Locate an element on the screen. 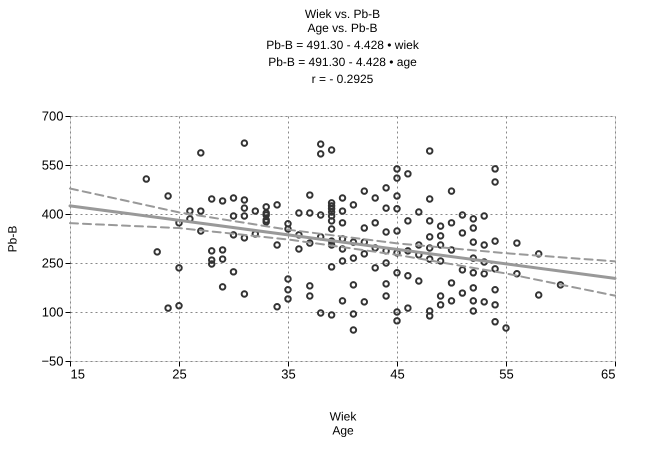  x-tick-label: 45 is located at coordinates (397, 374).